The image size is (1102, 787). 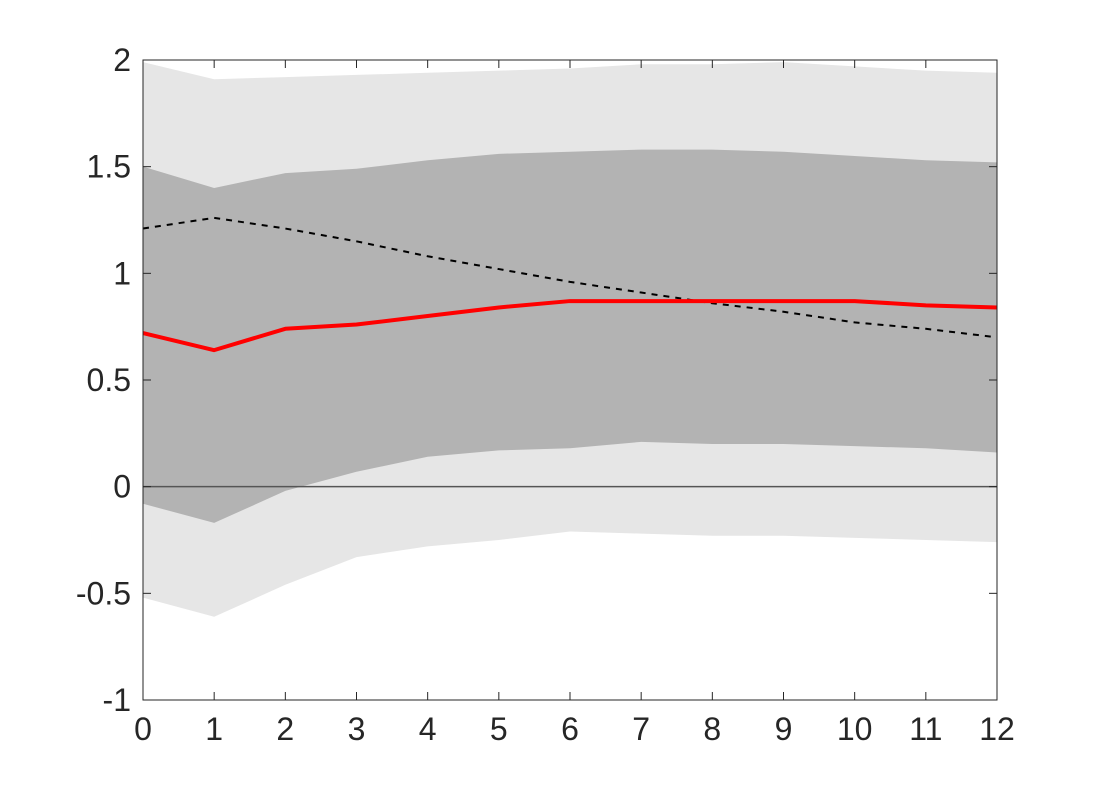 What do you see at coordinates (103, 593) in the screenshot?
I see `y-tick-label: -0.5` at bounding box center [103, 593].